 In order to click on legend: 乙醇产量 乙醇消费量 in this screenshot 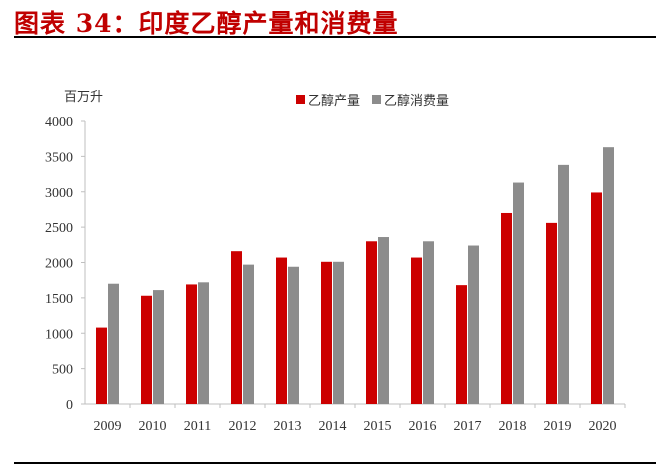, I will do `click(372, 99)`.